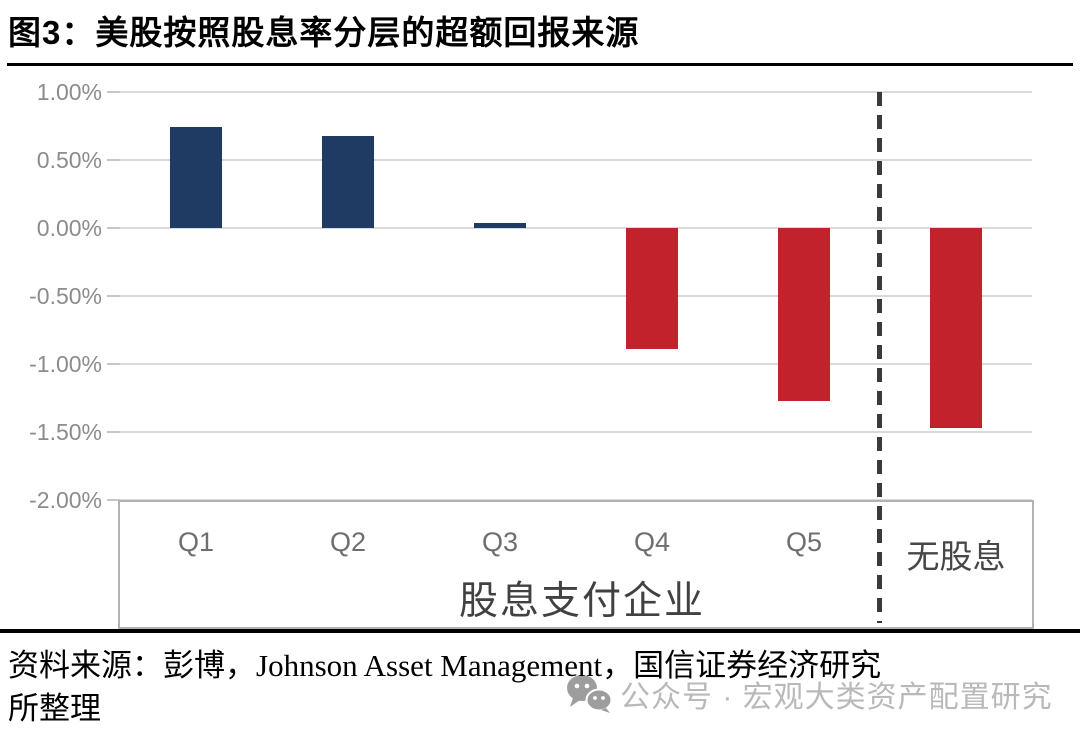  Describe the element at coordinates (69, 160) in the screenshot. I see `y-axis-tick-label: 0.50%` at that location.